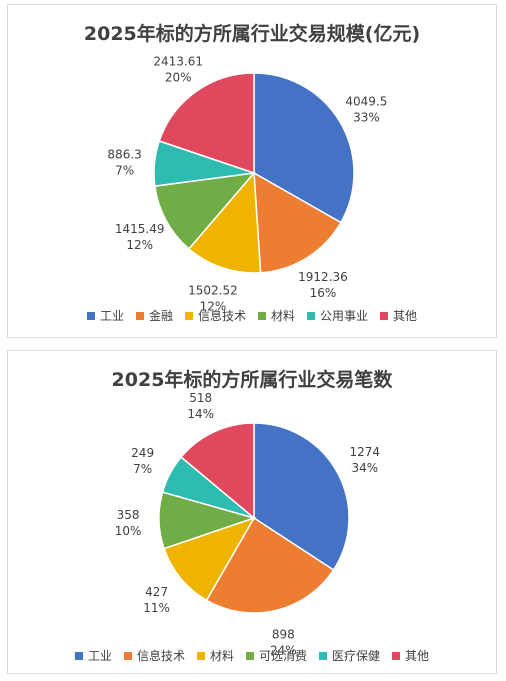 This screenshot has height=681, width=506. Describe the element at coordinates (283, 643) in the screenshot. I see `data-label-2: 898 24%` at that location.